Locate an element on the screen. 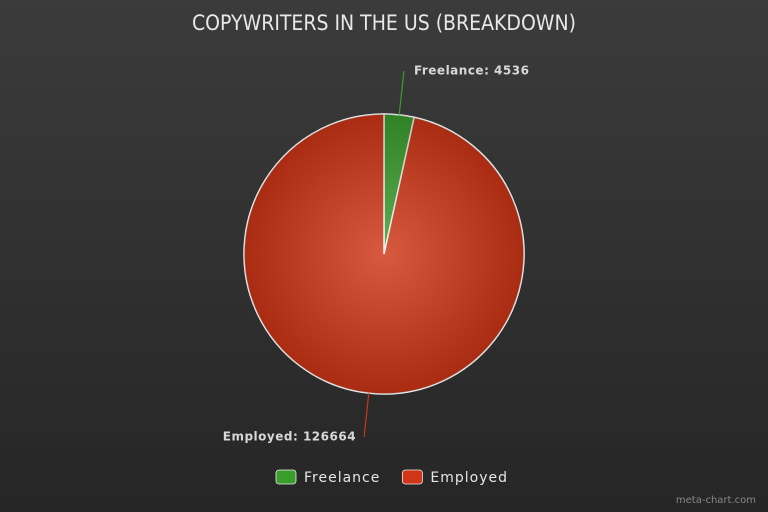 The height and width of the screenshot is (512, 768). legend-label: Freelance is located at coordinates (342, 478).